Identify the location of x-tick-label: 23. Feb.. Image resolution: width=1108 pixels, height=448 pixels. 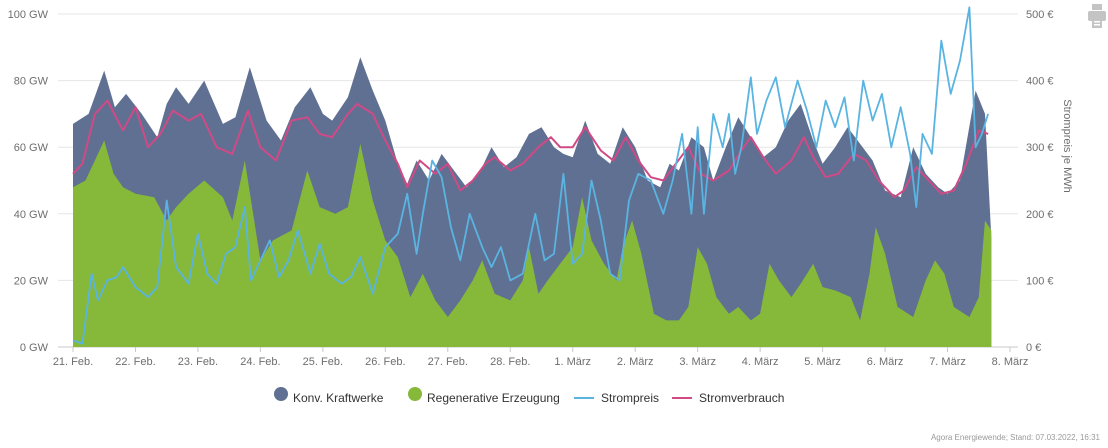
(198, 362).